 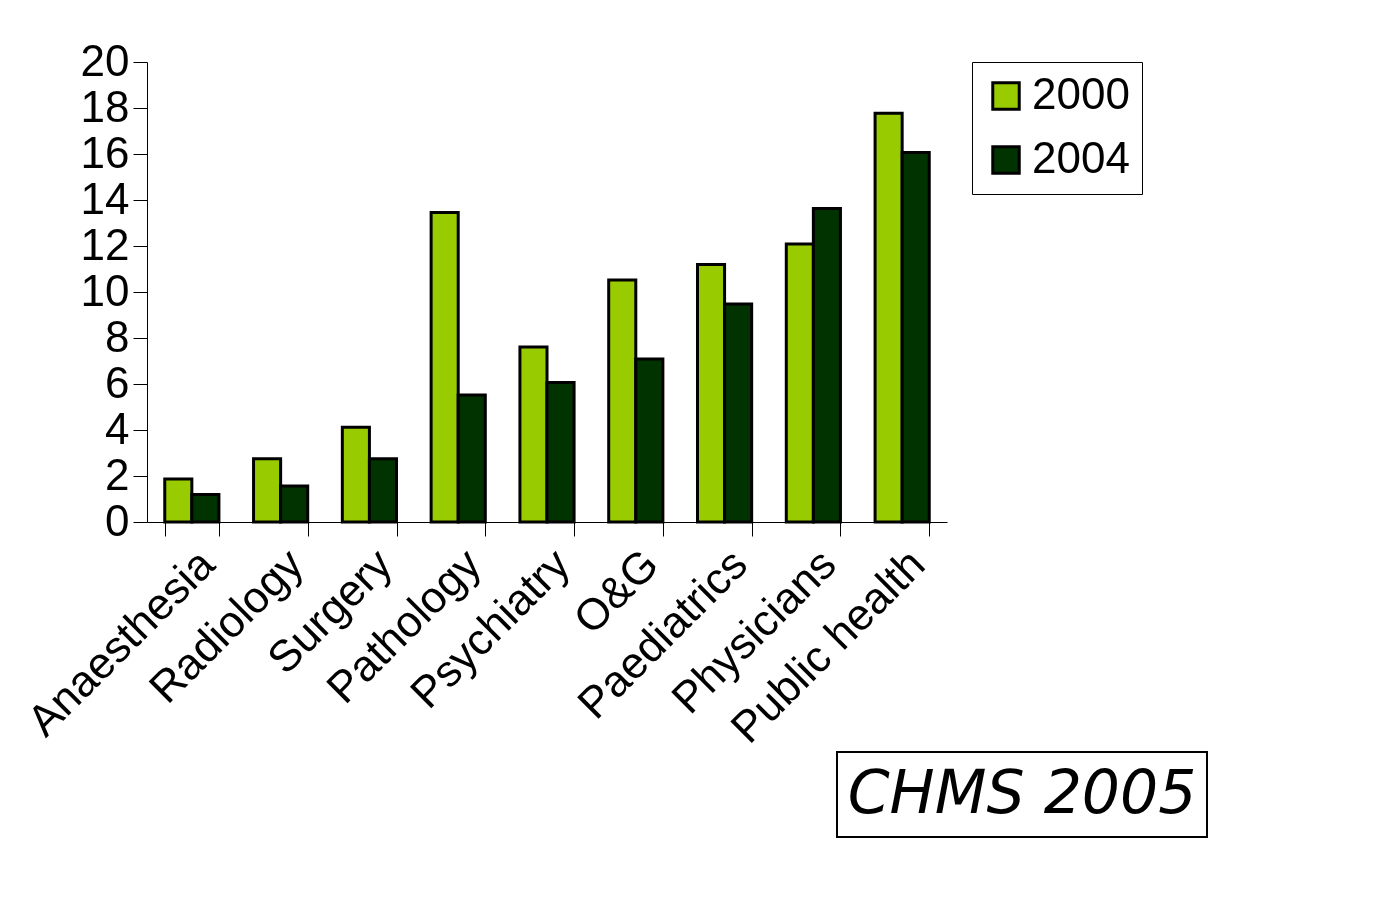 I want to click on legend-label: 2000, so click(x=1081, y=93).